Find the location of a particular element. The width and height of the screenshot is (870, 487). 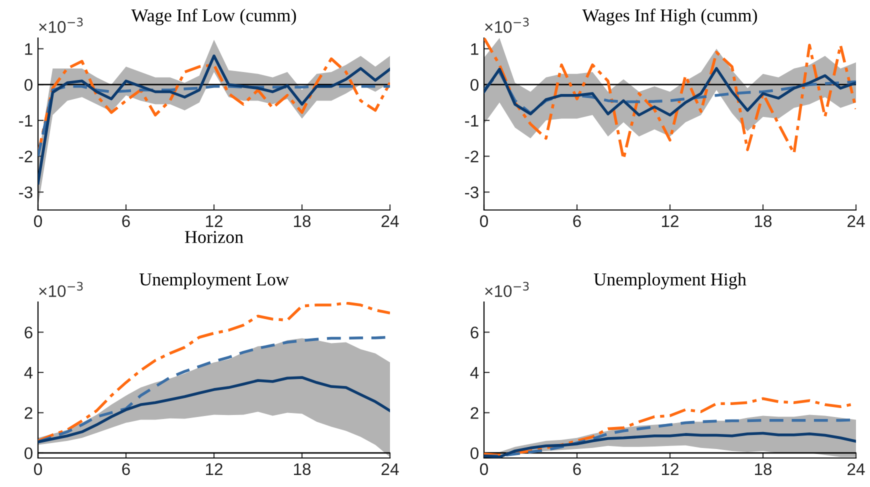

chart-title: Unemployment Low is located at coordinates (214, 281).